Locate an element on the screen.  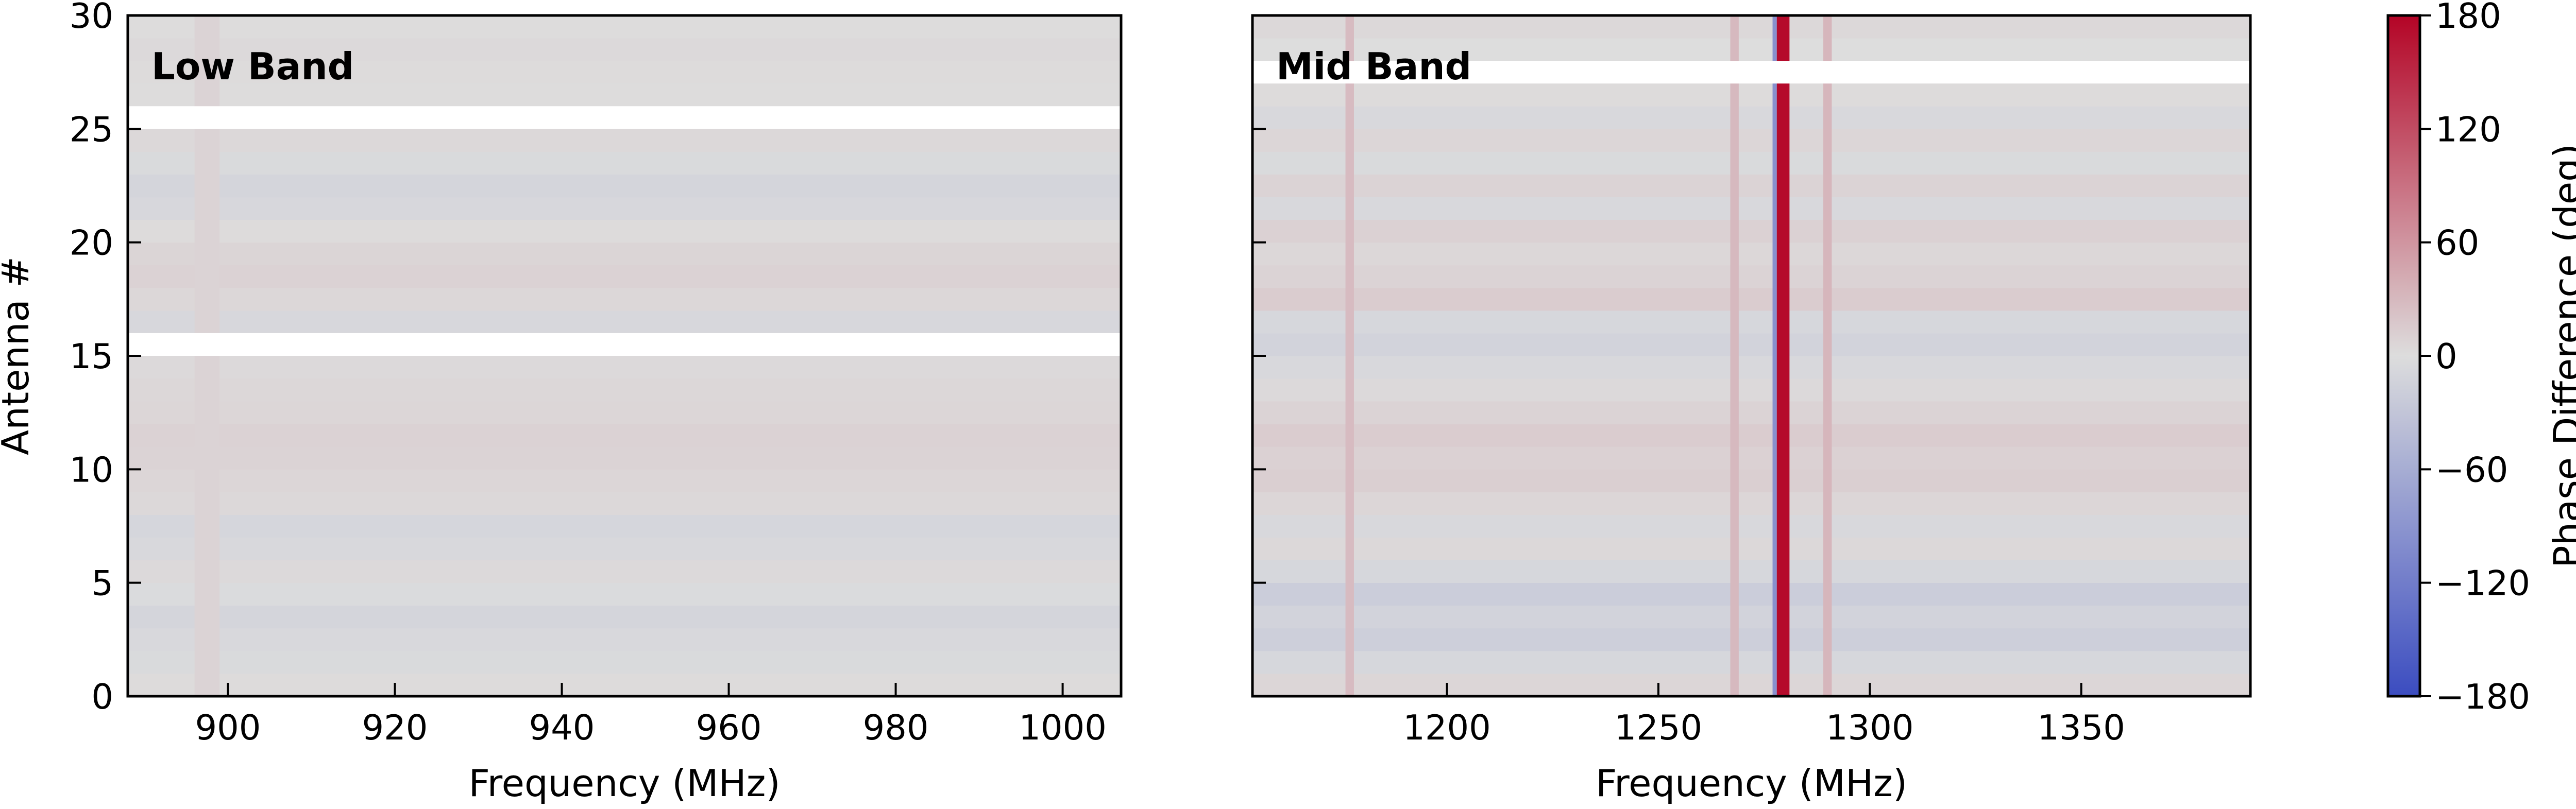
low-band-title: Low Band is located at coordinates (252, 66).